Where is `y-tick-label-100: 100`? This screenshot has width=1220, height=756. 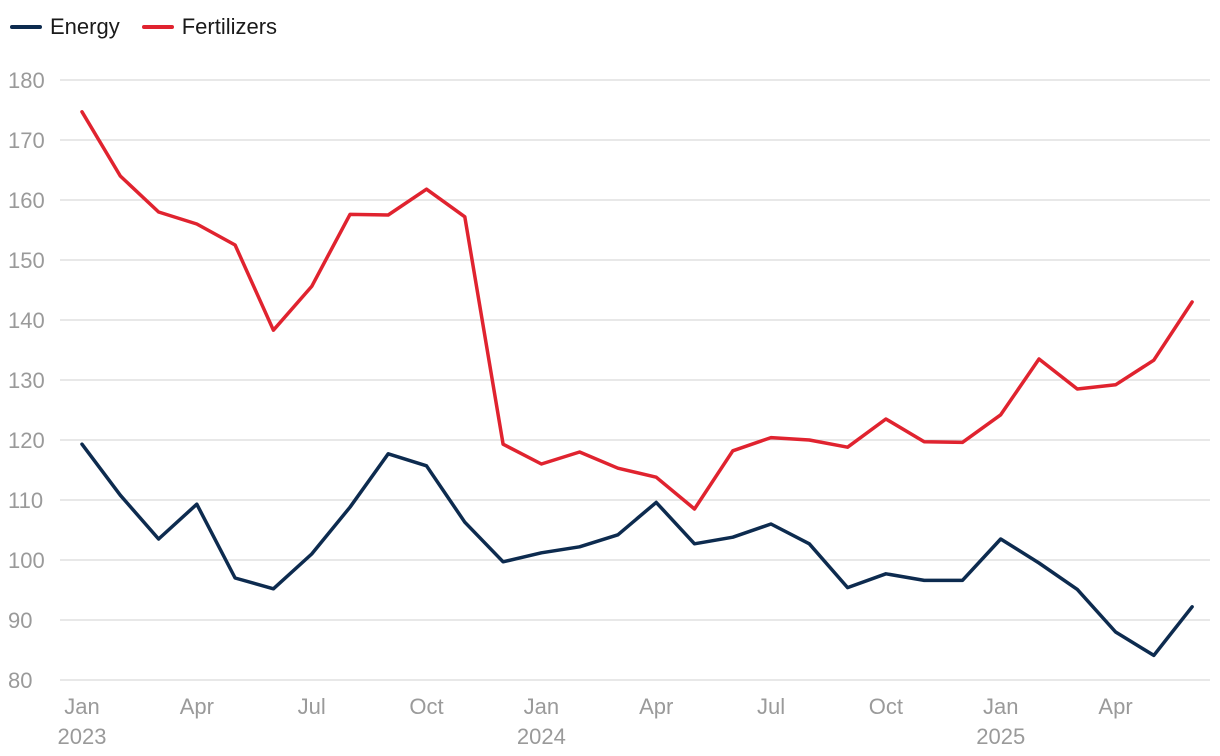 y-tick-label-100: 100 is located at coordinates (26, 560).